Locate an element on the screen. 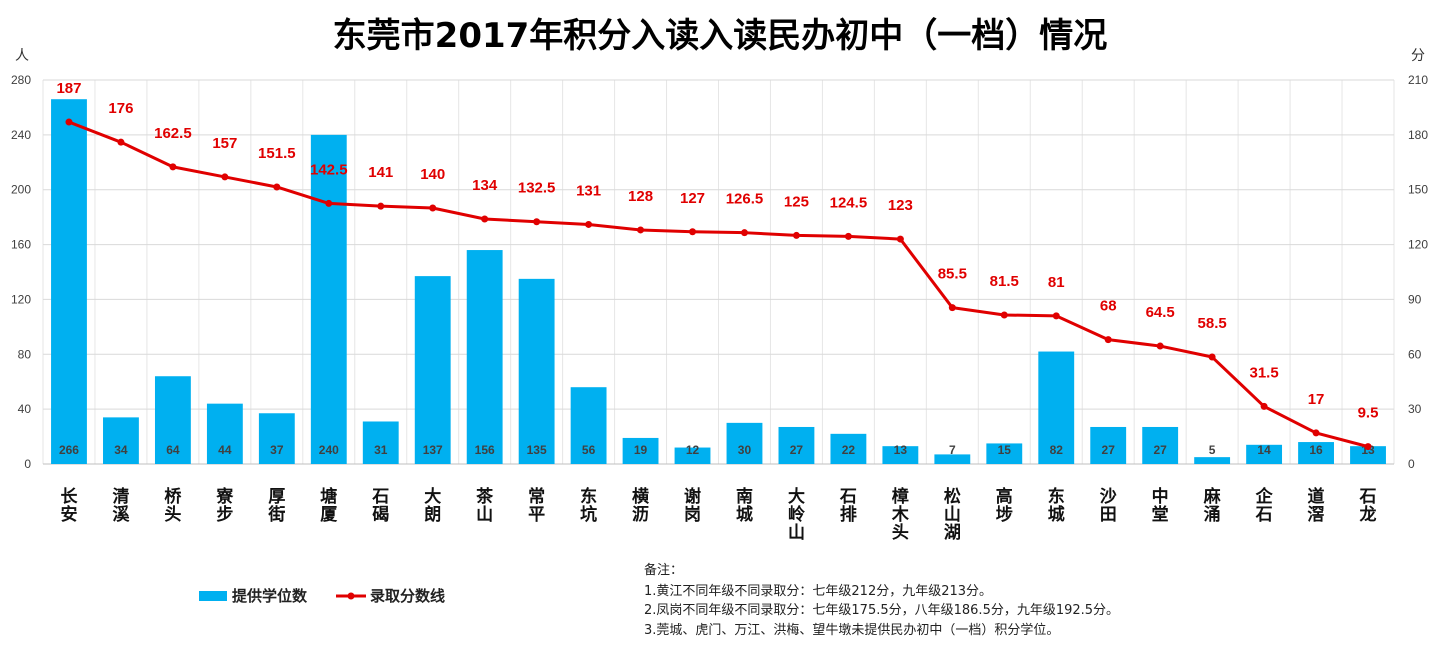 The width and height of the screenshot is (1440, 663). line-data-label: 31.5 is located at coordinates (1263, 372).